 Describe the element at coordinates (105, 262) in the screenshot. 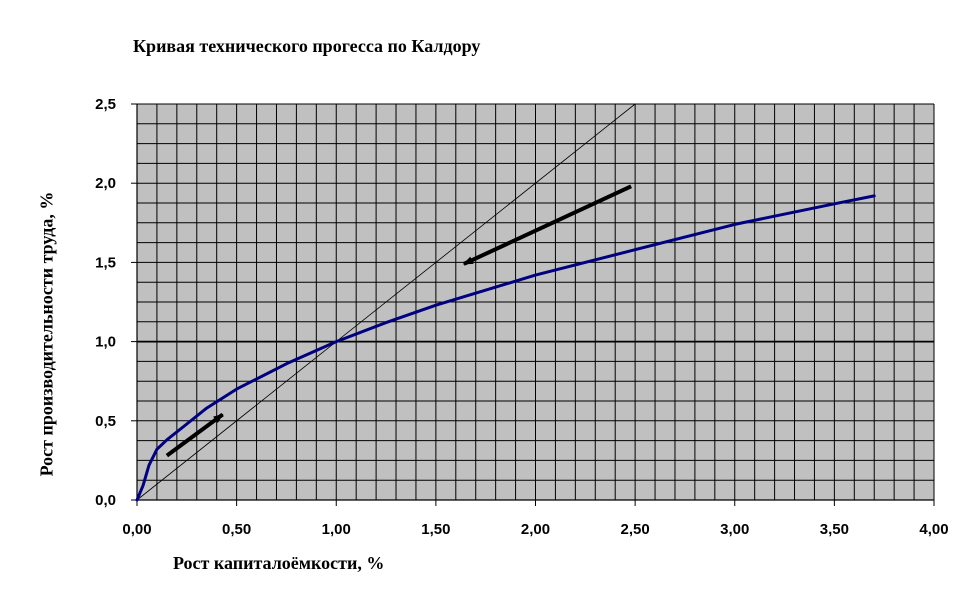

I see `y-tick-label: 1,5` at that location.